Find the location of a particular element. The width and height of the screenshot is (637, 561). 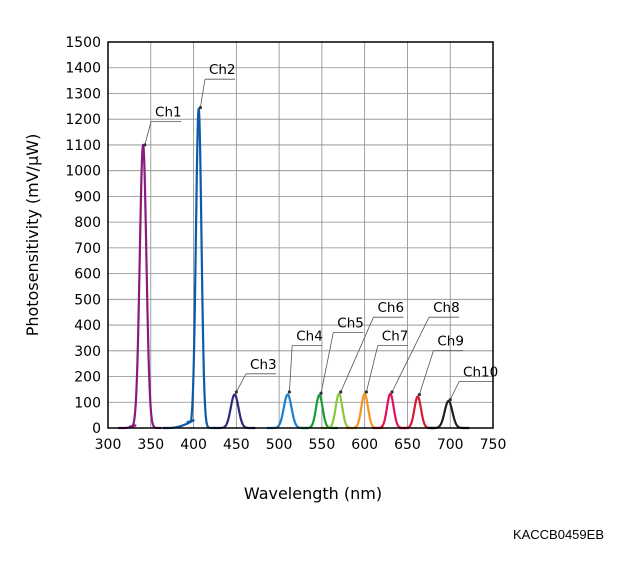

series-label-ch9: Ch9 is located at coordinates (450, 342).